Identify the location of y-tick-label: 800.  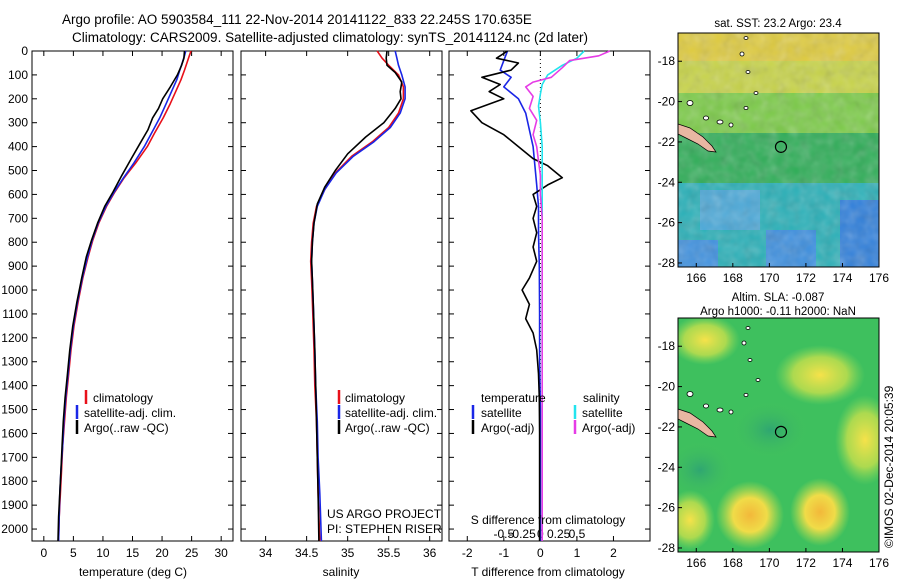
(18, 242).